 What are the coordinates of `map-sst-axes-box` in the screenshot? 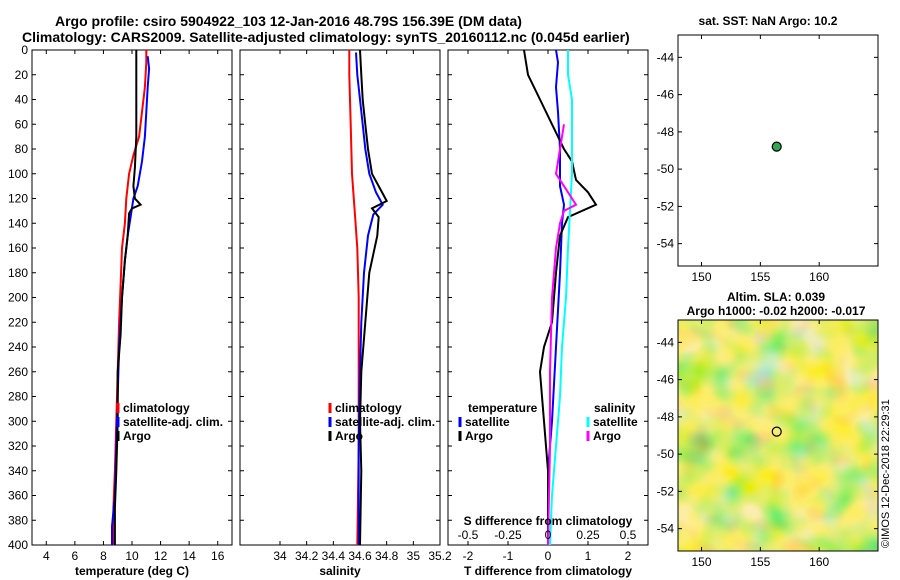 It's located at (778, 150).